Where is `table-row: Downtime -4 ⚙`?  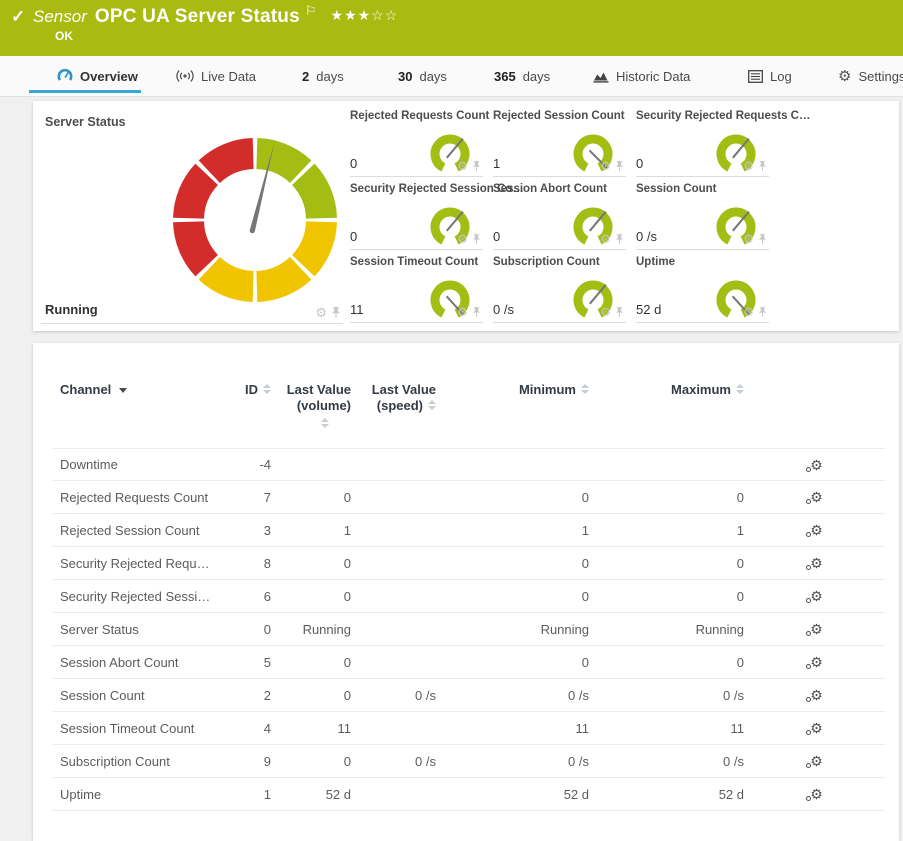 table-row: Downtime -4 ⚙ is located at coordinates (469, 464).